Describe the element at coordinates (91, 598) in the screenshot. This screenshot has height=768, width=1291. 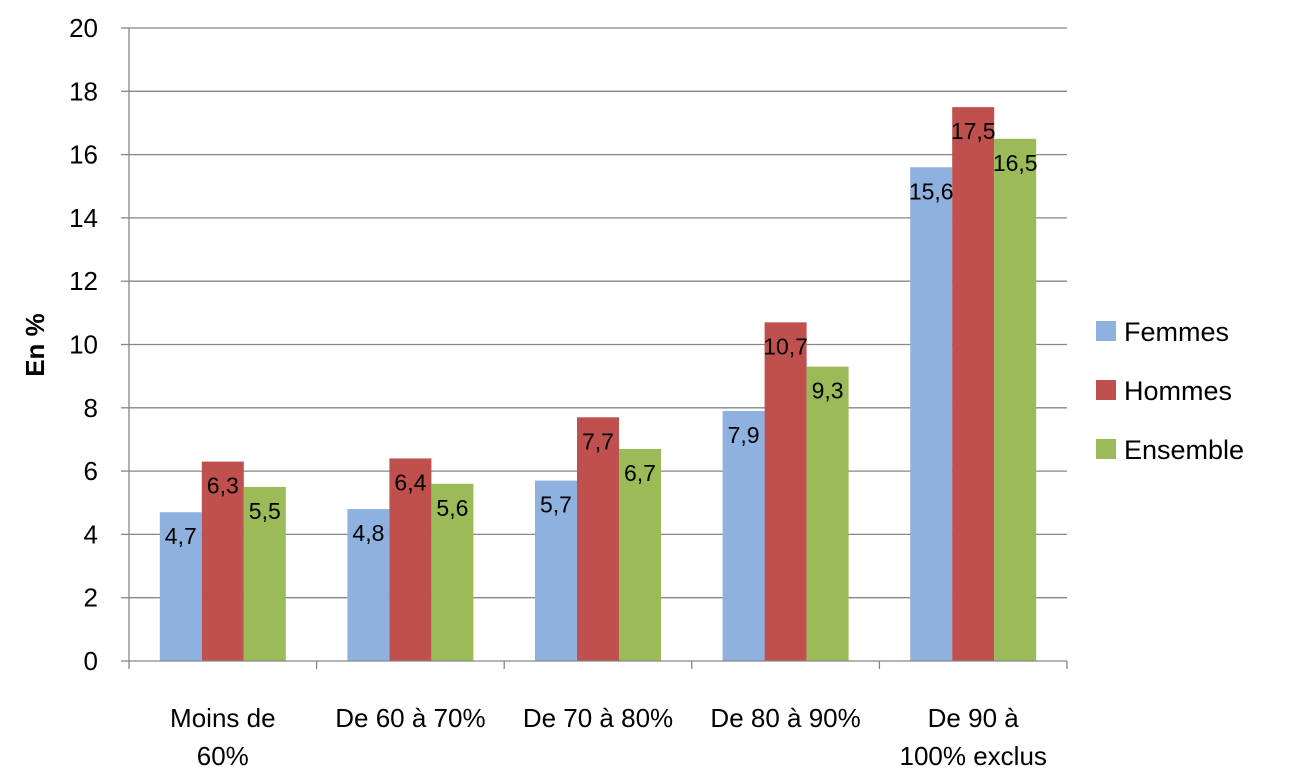
I see `y-tick-label: 2` at that location.